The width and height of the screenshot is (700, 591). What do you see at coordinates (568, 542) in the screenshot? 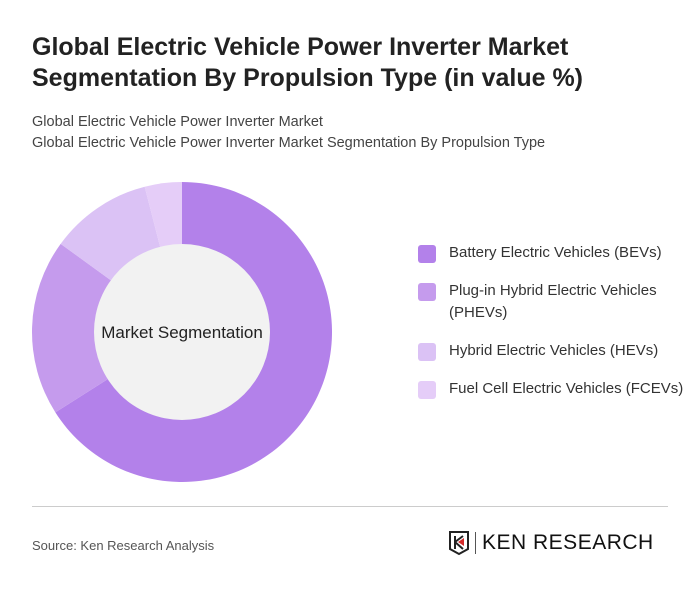
I see `logo-text: KEN RESEARCH` at bounding box center [568, 542].